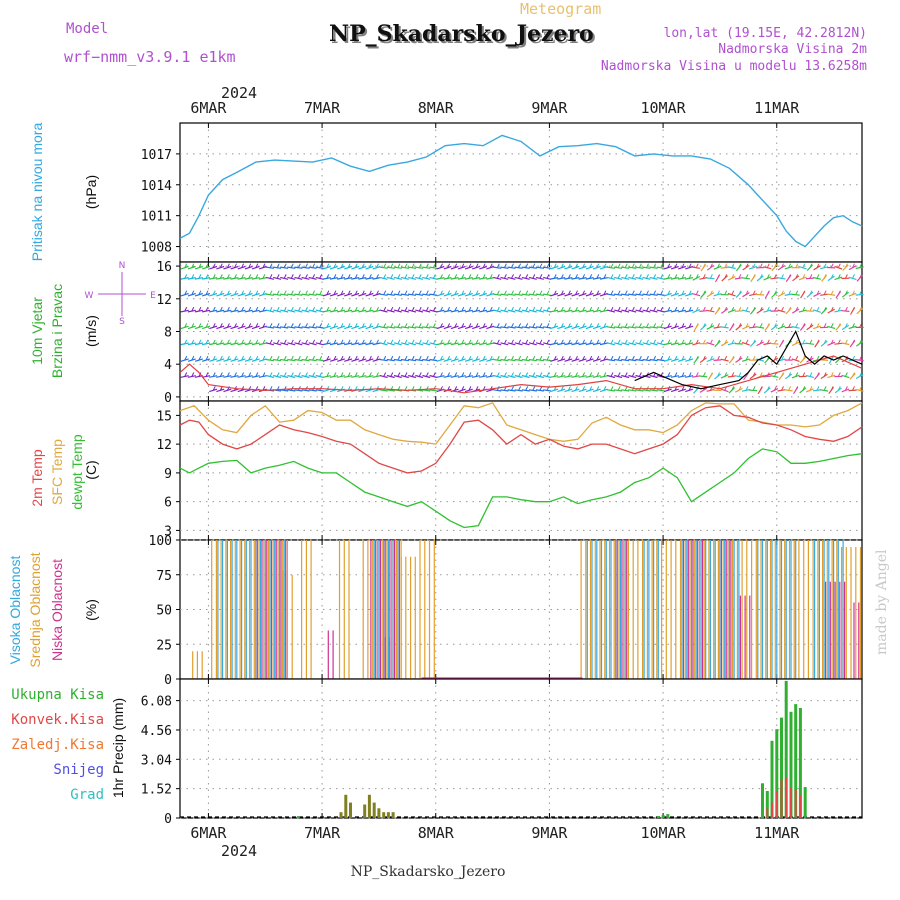 Image resolution: width=900 pixels, height=900 pixels. I want to click on y-tick-label: 1017, so click(156, 155).